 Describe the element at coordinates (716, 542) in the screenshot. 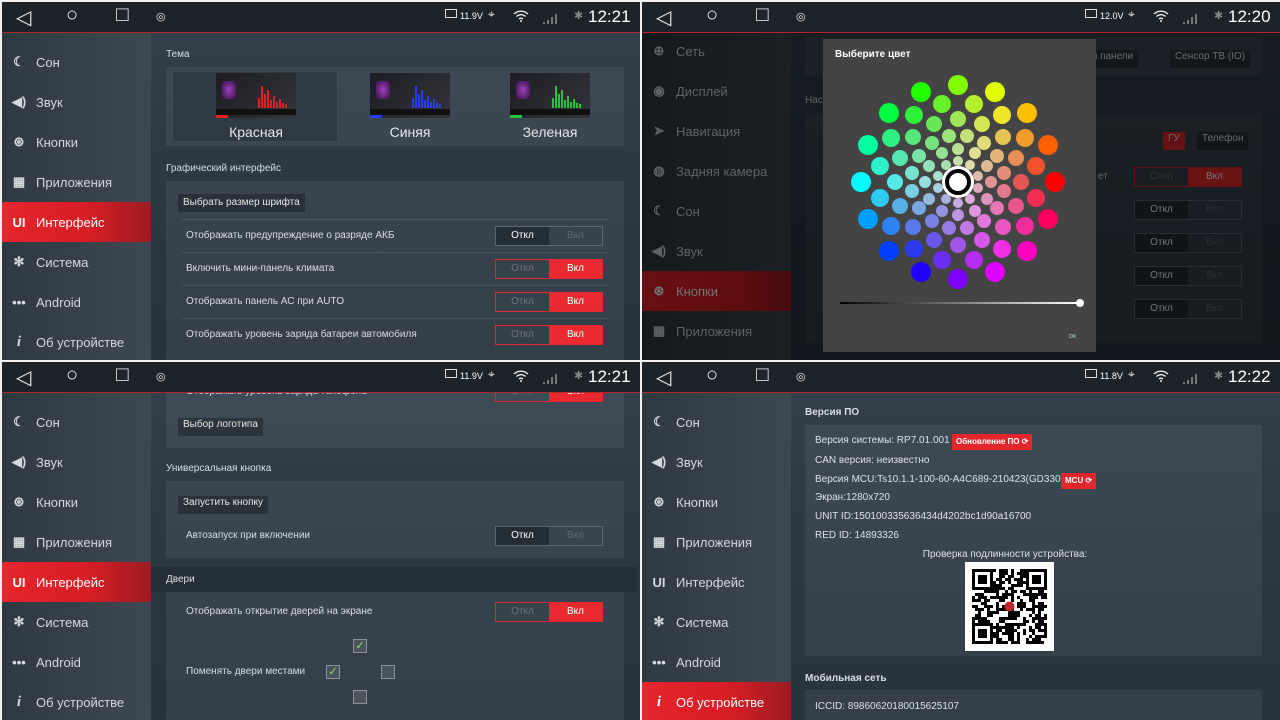

I see `sidebar-item-3: ▦ Приложения` at that location.